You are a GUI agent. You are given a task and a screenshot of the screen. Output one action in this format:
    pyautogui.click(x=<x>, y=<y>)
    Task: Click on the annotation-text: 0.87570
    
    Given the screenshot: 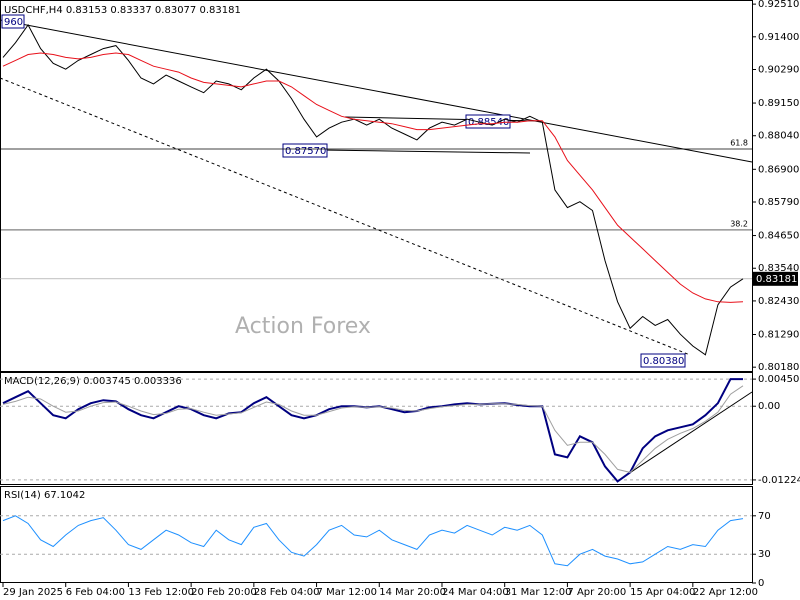 What is the action you would take?
    pyautogui.click(x=305, y=151)
    